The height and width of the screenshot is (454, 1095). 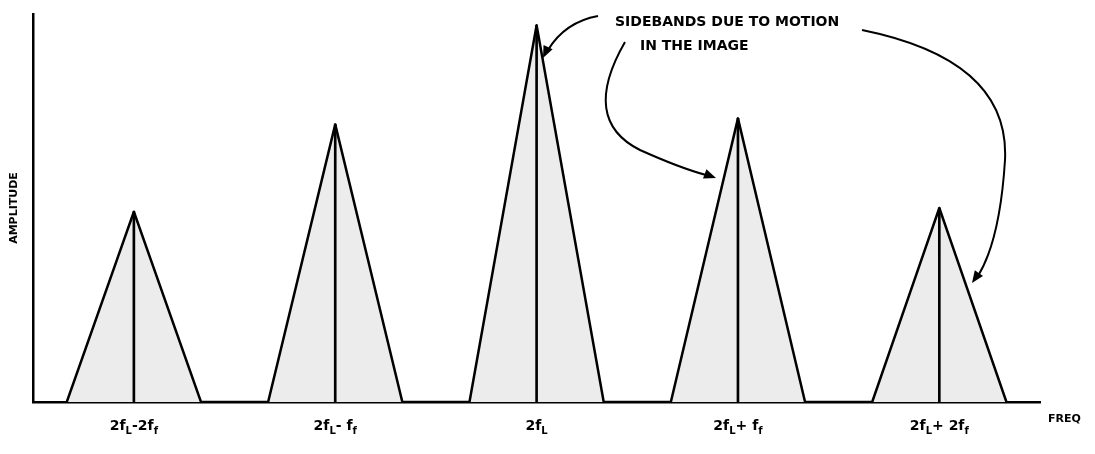 I want to click on x-axis-title: FREQ, so click(x=1064, y=418).